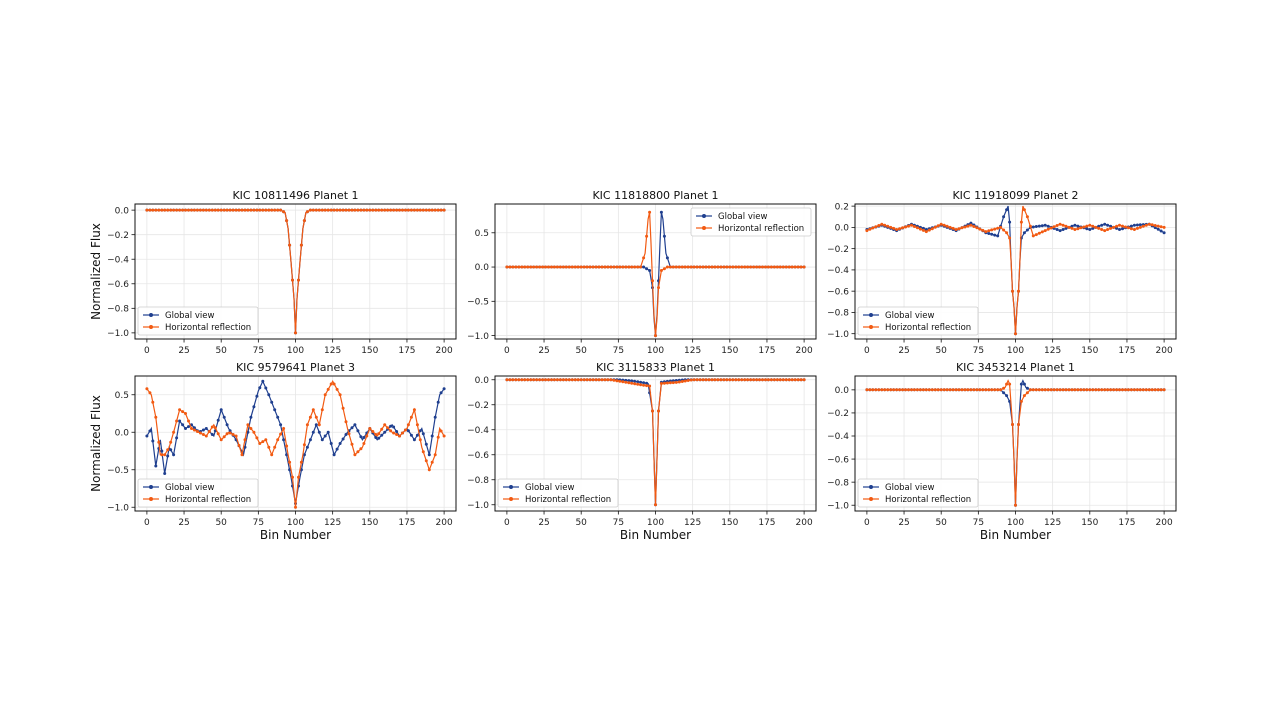 This screenshot has height=720, width=1280. I want to click on x-tick-label: 175, so click(1126, 523).